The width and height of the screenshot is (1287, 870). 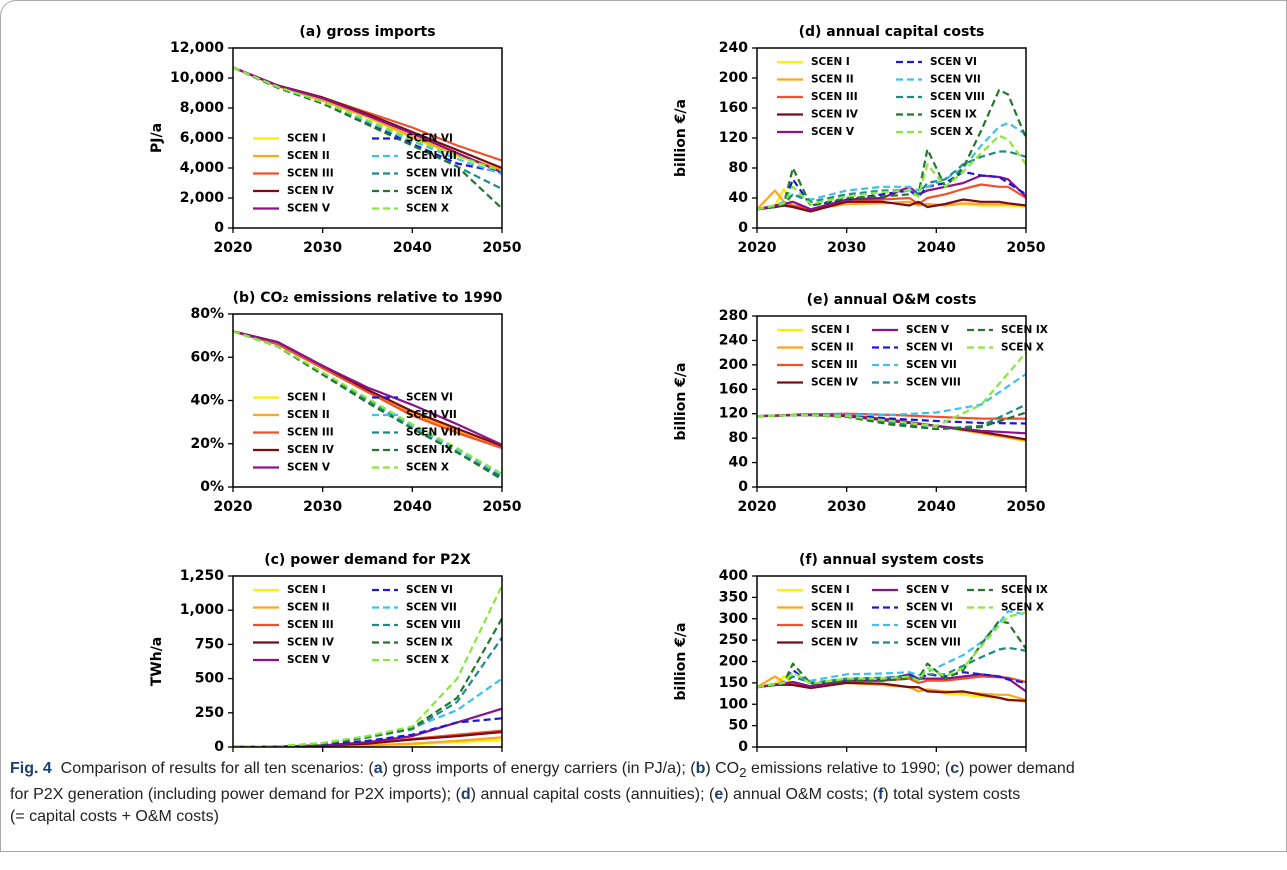 What do you see at coordinates (733, 576) in the screenshot?
I see `y-tick-label: 400` at bounding box center [733, 576].